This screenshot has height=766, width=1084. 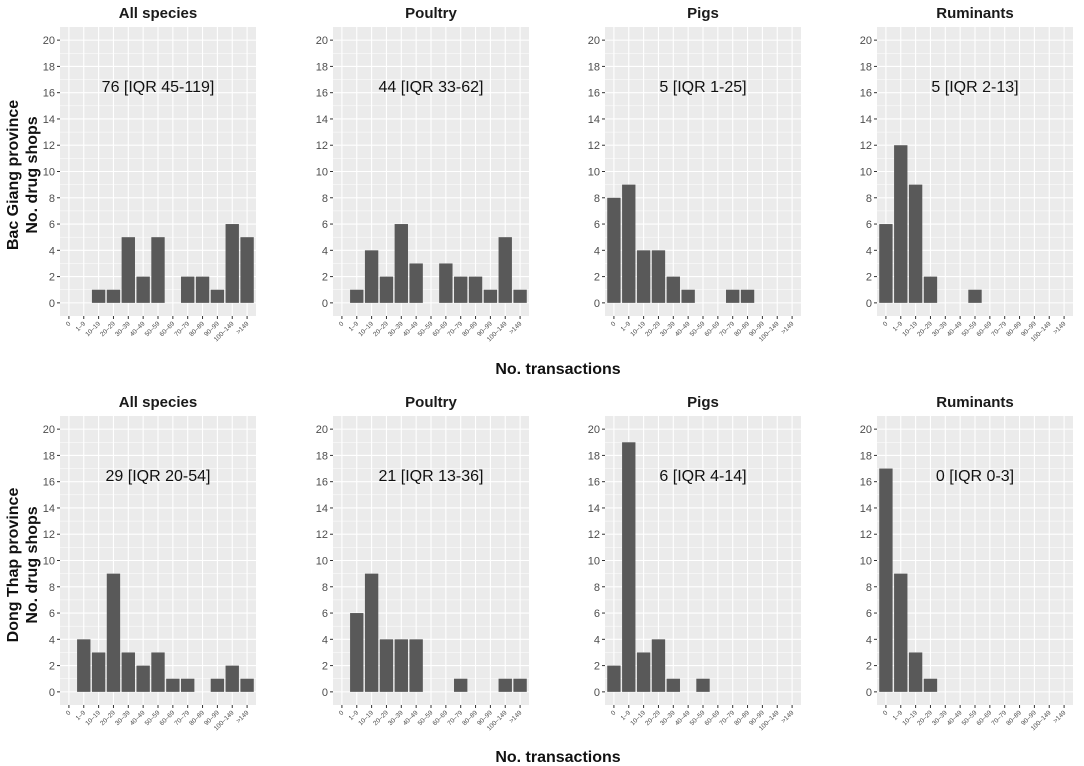 What do you see at coordinates (886, 713) in the screenshot?
I see `r2-ruminants-xtick-label: 0` at bounding box center [886, 713].